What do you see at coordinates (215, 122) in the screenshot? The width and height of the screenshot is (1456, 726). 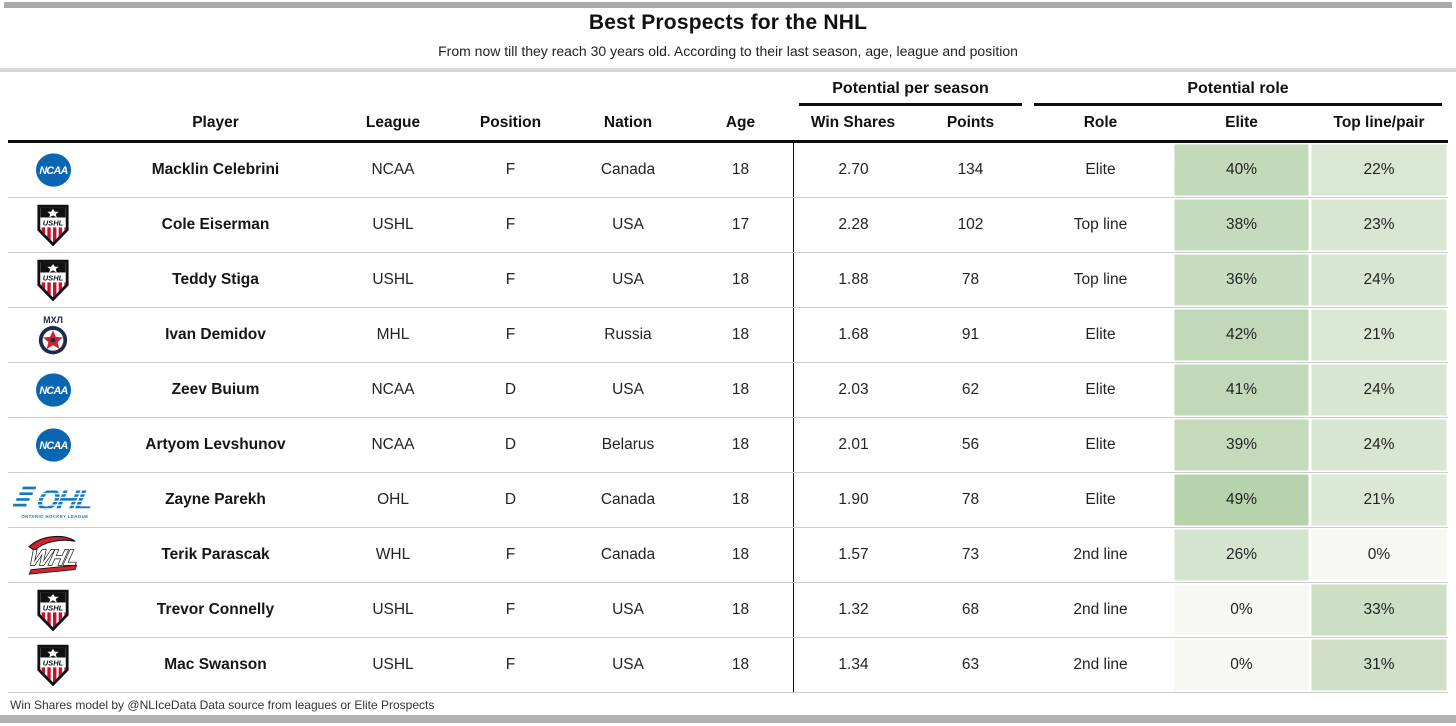 I see `header-cell-player: Player` at bounding box center [215, 122].